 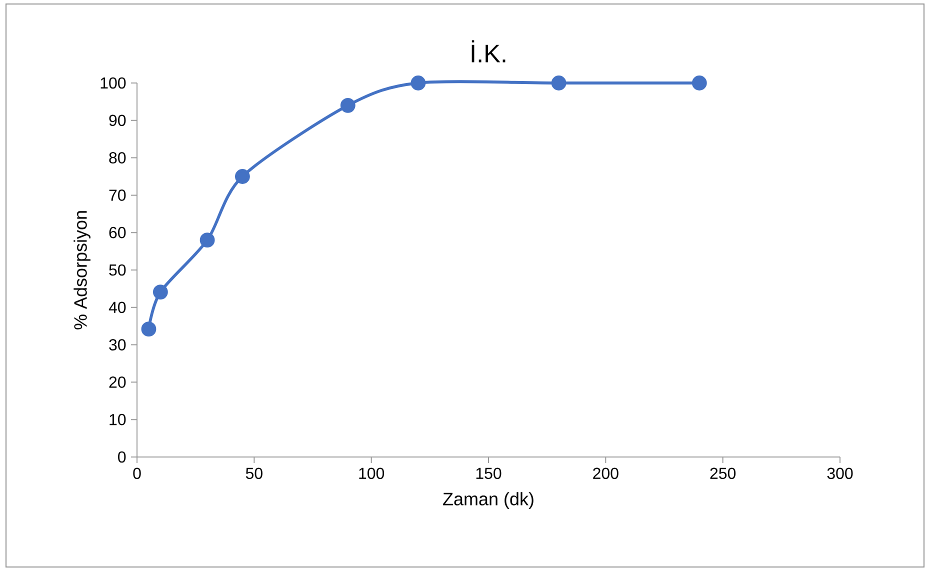 I want to click on x-tick-label: 0, so click(x=137, y=474).